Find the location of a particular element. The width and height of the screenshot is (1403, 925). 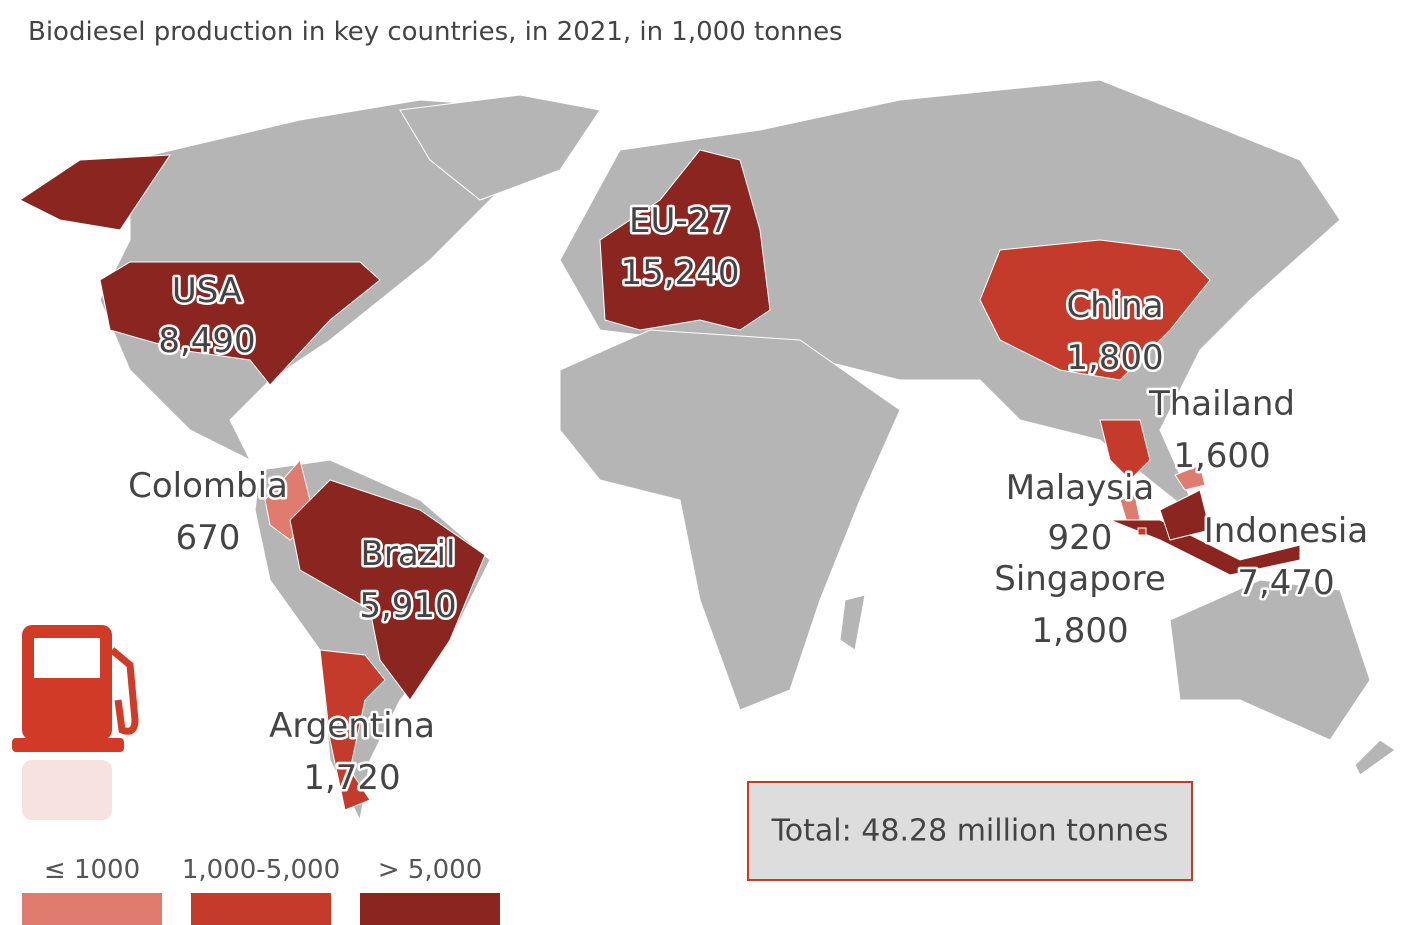

country-name: China is located at coordinates (1114, 306).